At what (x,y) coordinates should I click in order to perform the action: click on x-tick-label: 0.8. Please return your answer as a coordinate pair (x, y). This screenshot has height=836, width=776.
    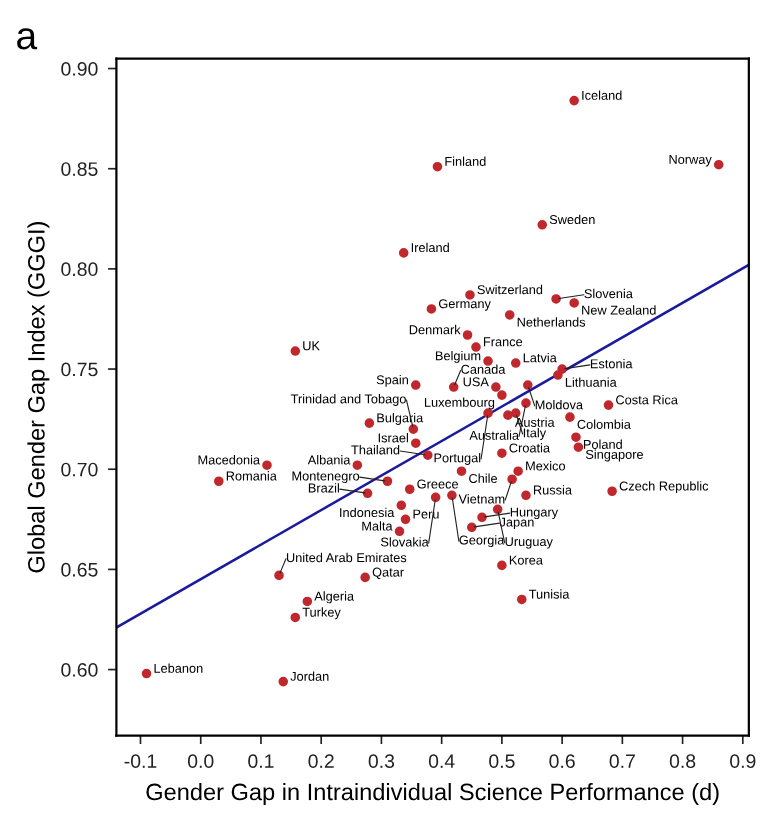
    Looking at the image, I should click on (682, 761).